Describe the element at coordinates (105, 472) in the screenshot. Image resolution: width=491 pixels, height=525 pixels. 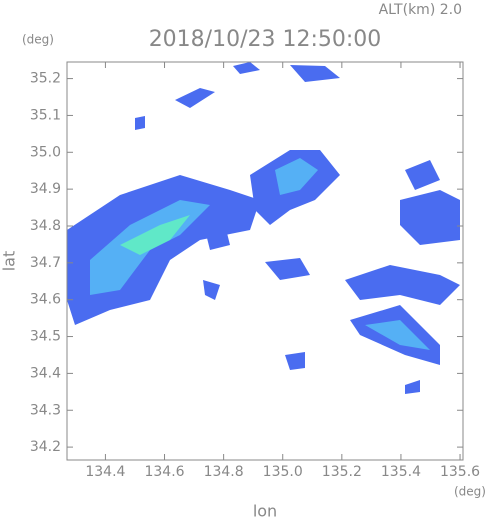
I see `x-tick-label: 134.4` at that location.